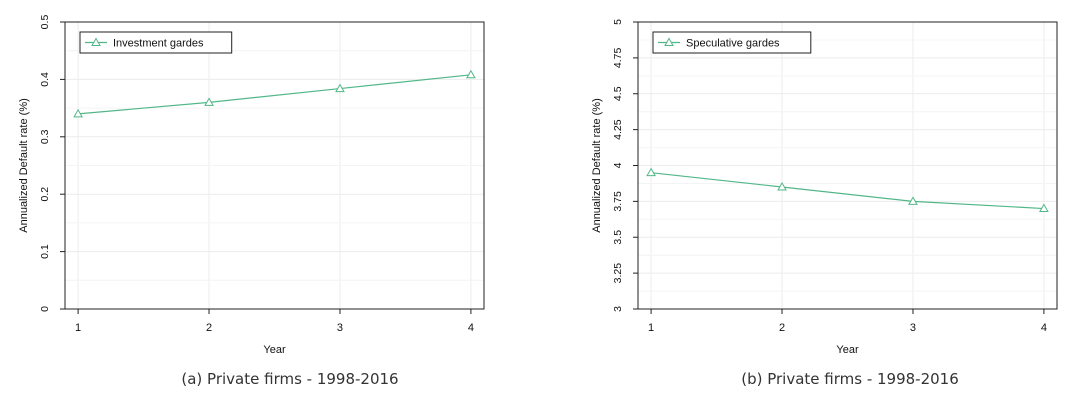  Describe the element at coordinates (290, 379) in the screenshot. I see `caption-a: (a) Private firms - 1998-2016` at that location.